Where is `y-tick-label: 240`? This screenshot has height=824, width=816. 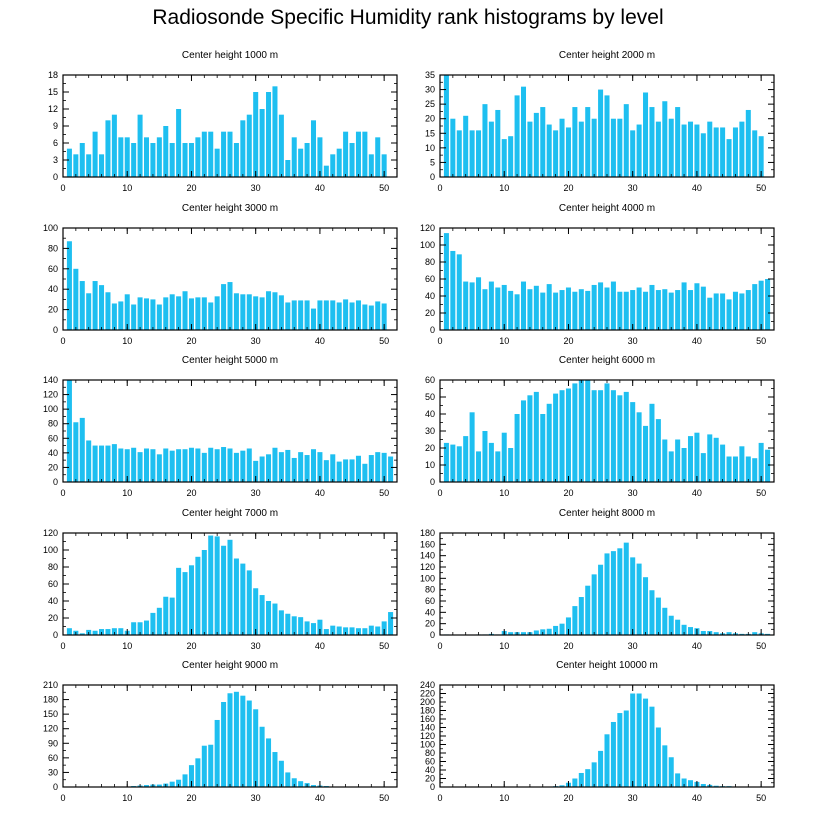 y-tick-label: 240 is located at coordinates (427, 685).